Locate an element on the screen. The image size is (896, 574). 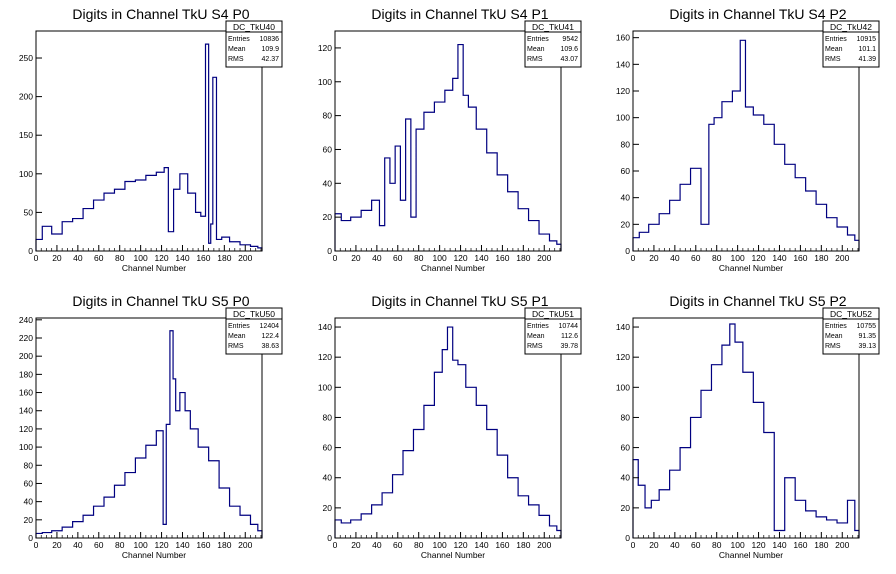
stats-value: 12404 is located at coordinates (270, 326).